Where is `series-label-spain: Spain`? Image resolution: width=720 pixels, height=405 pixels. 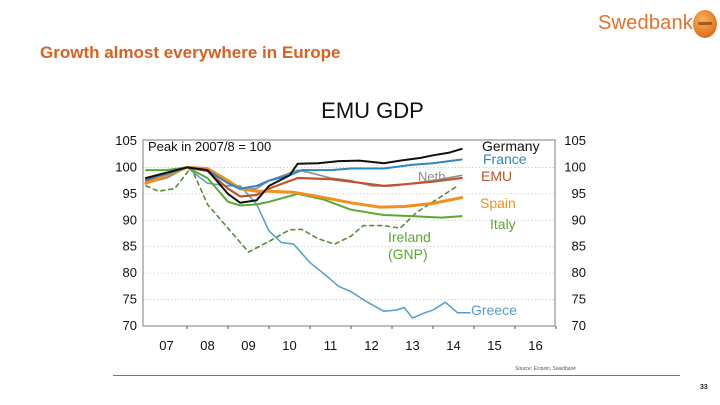 series-label-spain: Spain is located at coordinates (498, 203).